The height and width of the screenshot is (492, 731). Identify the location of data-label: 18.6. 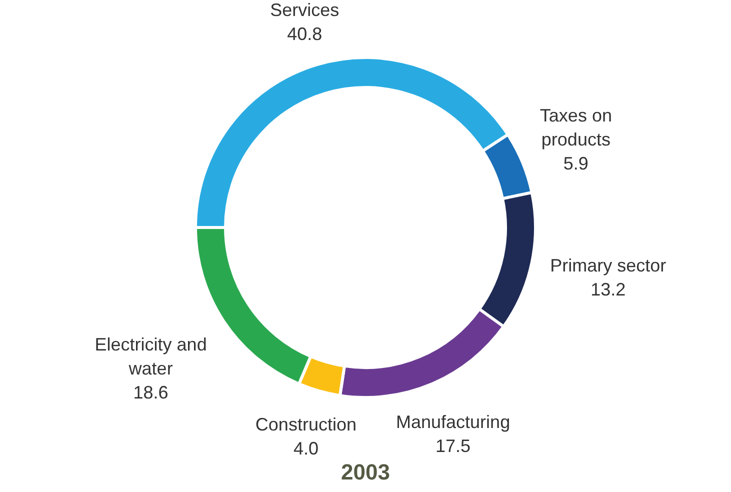
(150, 392).